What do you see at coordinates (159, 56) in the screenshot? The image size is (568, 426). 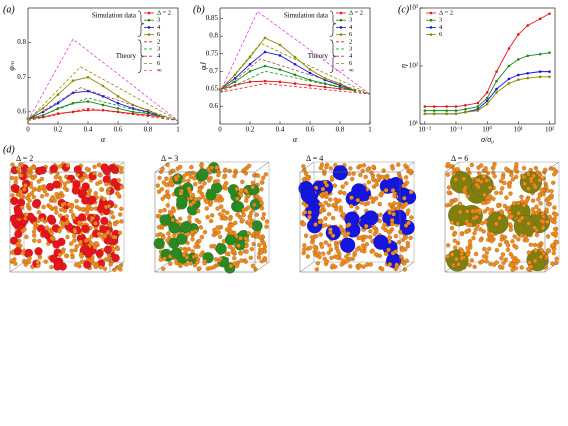 I see `legend-label: 4` at bounding box center [159, 56].